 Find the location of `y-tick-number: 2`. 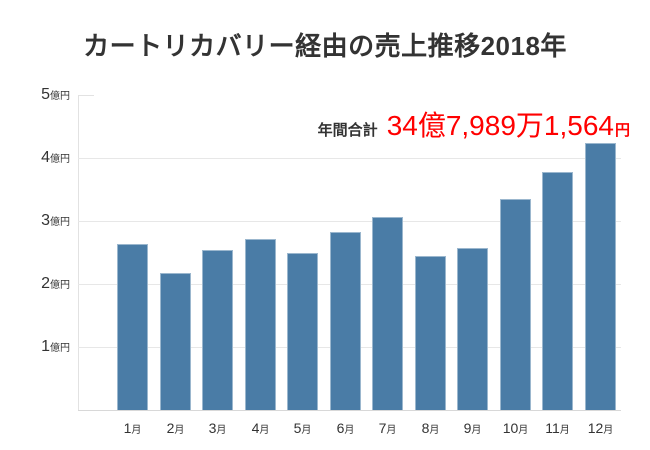

y-tick-number: 2 is located at coordinates (45, 283).